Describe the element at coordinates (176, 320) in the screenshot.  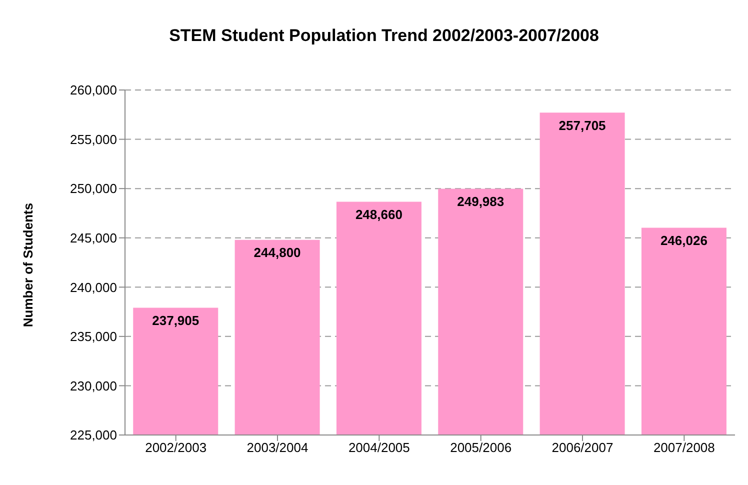
I see `data-label: 237,905` at that location.